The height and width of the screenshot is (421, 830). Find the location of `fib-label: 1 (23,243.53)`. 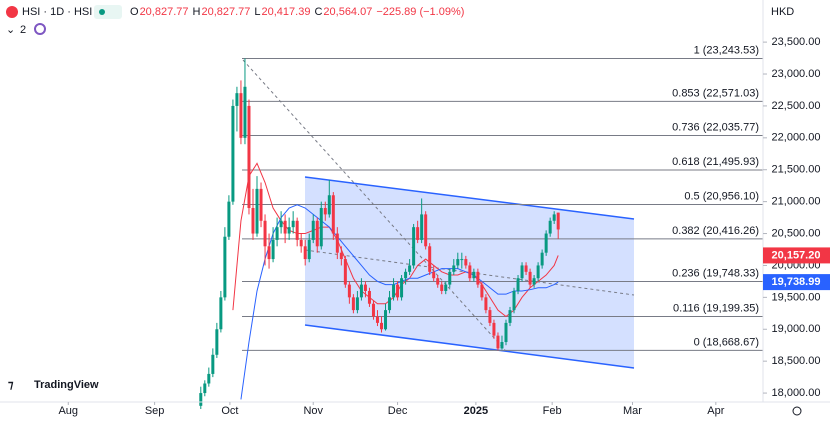

fib-label: 1 (23,243.53) is located at coordinates (726, 50).